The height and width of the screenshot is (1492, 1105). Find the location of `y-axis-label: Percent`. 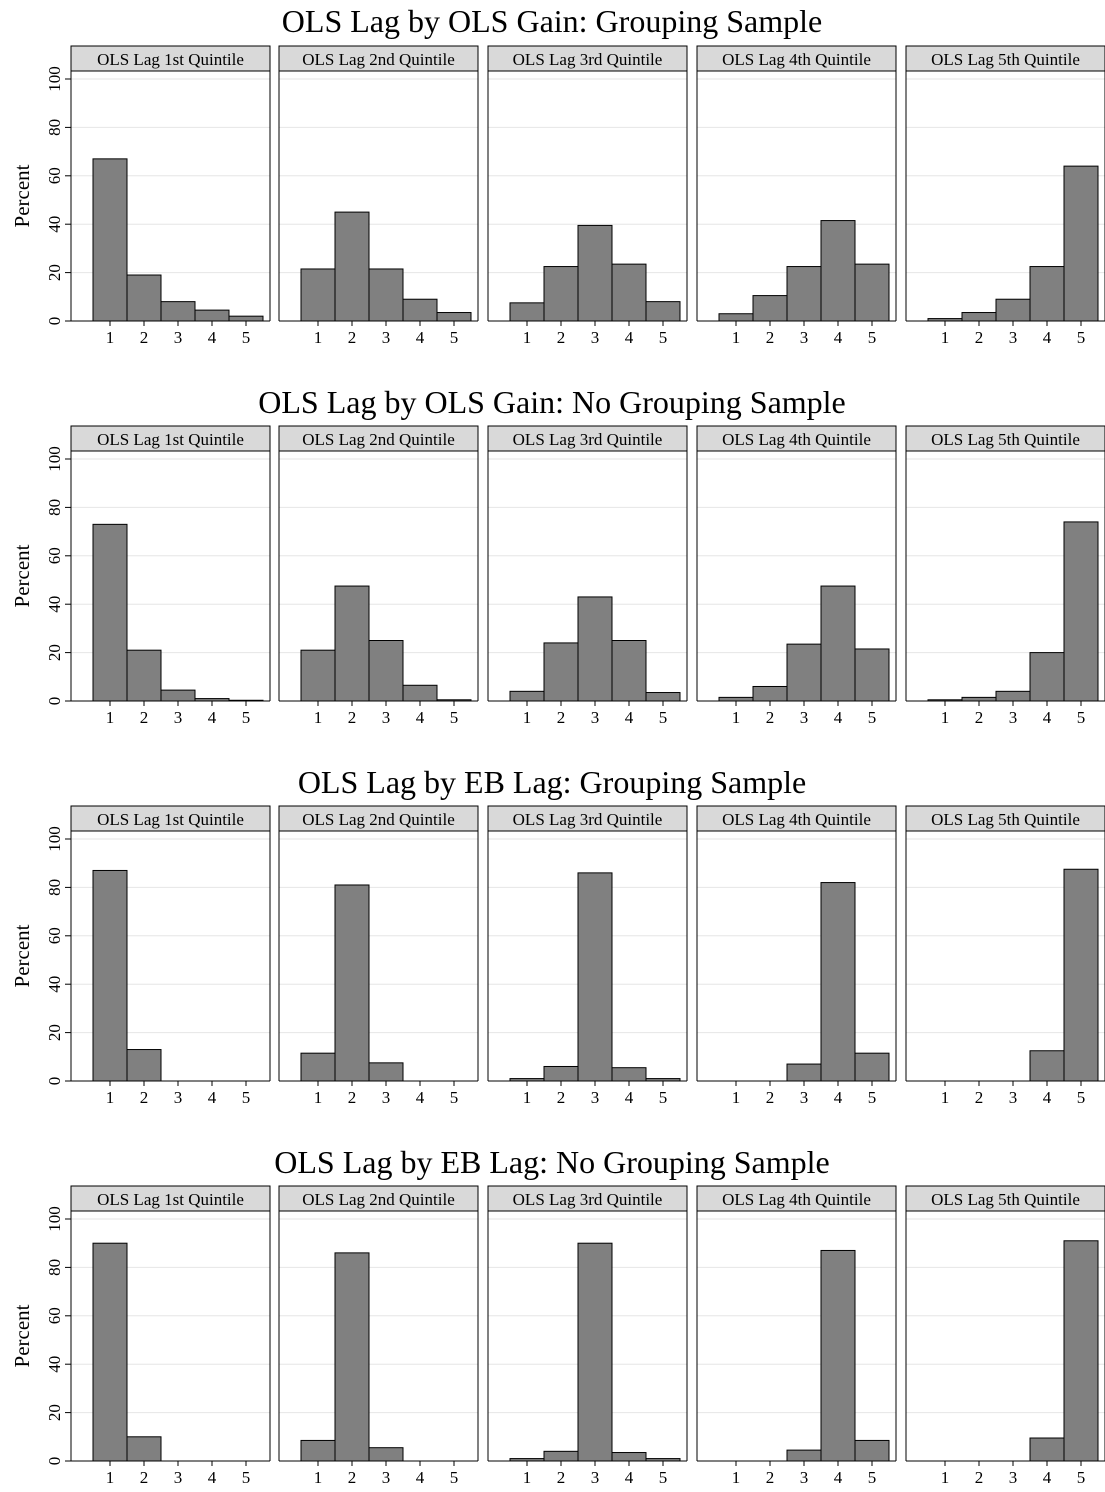

y-axis-label: Percent is located at coordinates (22, 575).